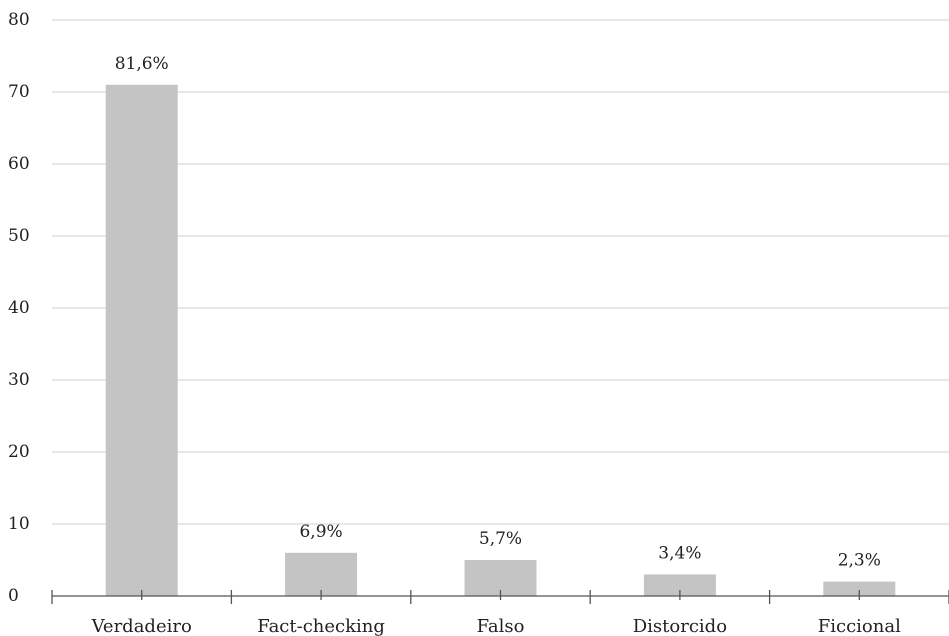 Image resolution: width=949 pixels, height=636 pixels. Describe the element at coordinates (501, 626) in the screenshot. I see `x-tick-label: Falso` at that location.